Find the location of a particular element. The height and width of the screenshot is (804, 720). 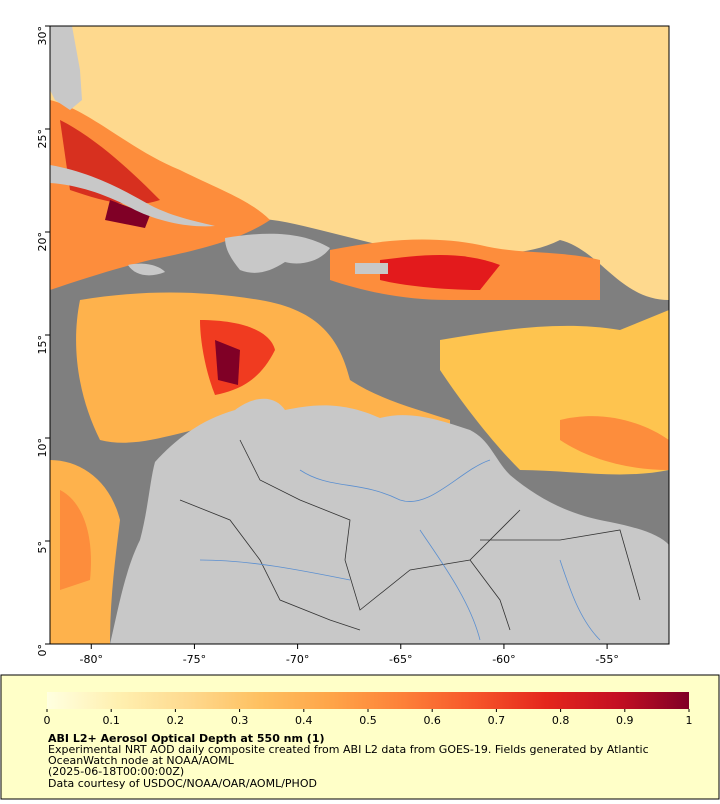

y-tick-label: 25° is located at coordinates (42, 139).